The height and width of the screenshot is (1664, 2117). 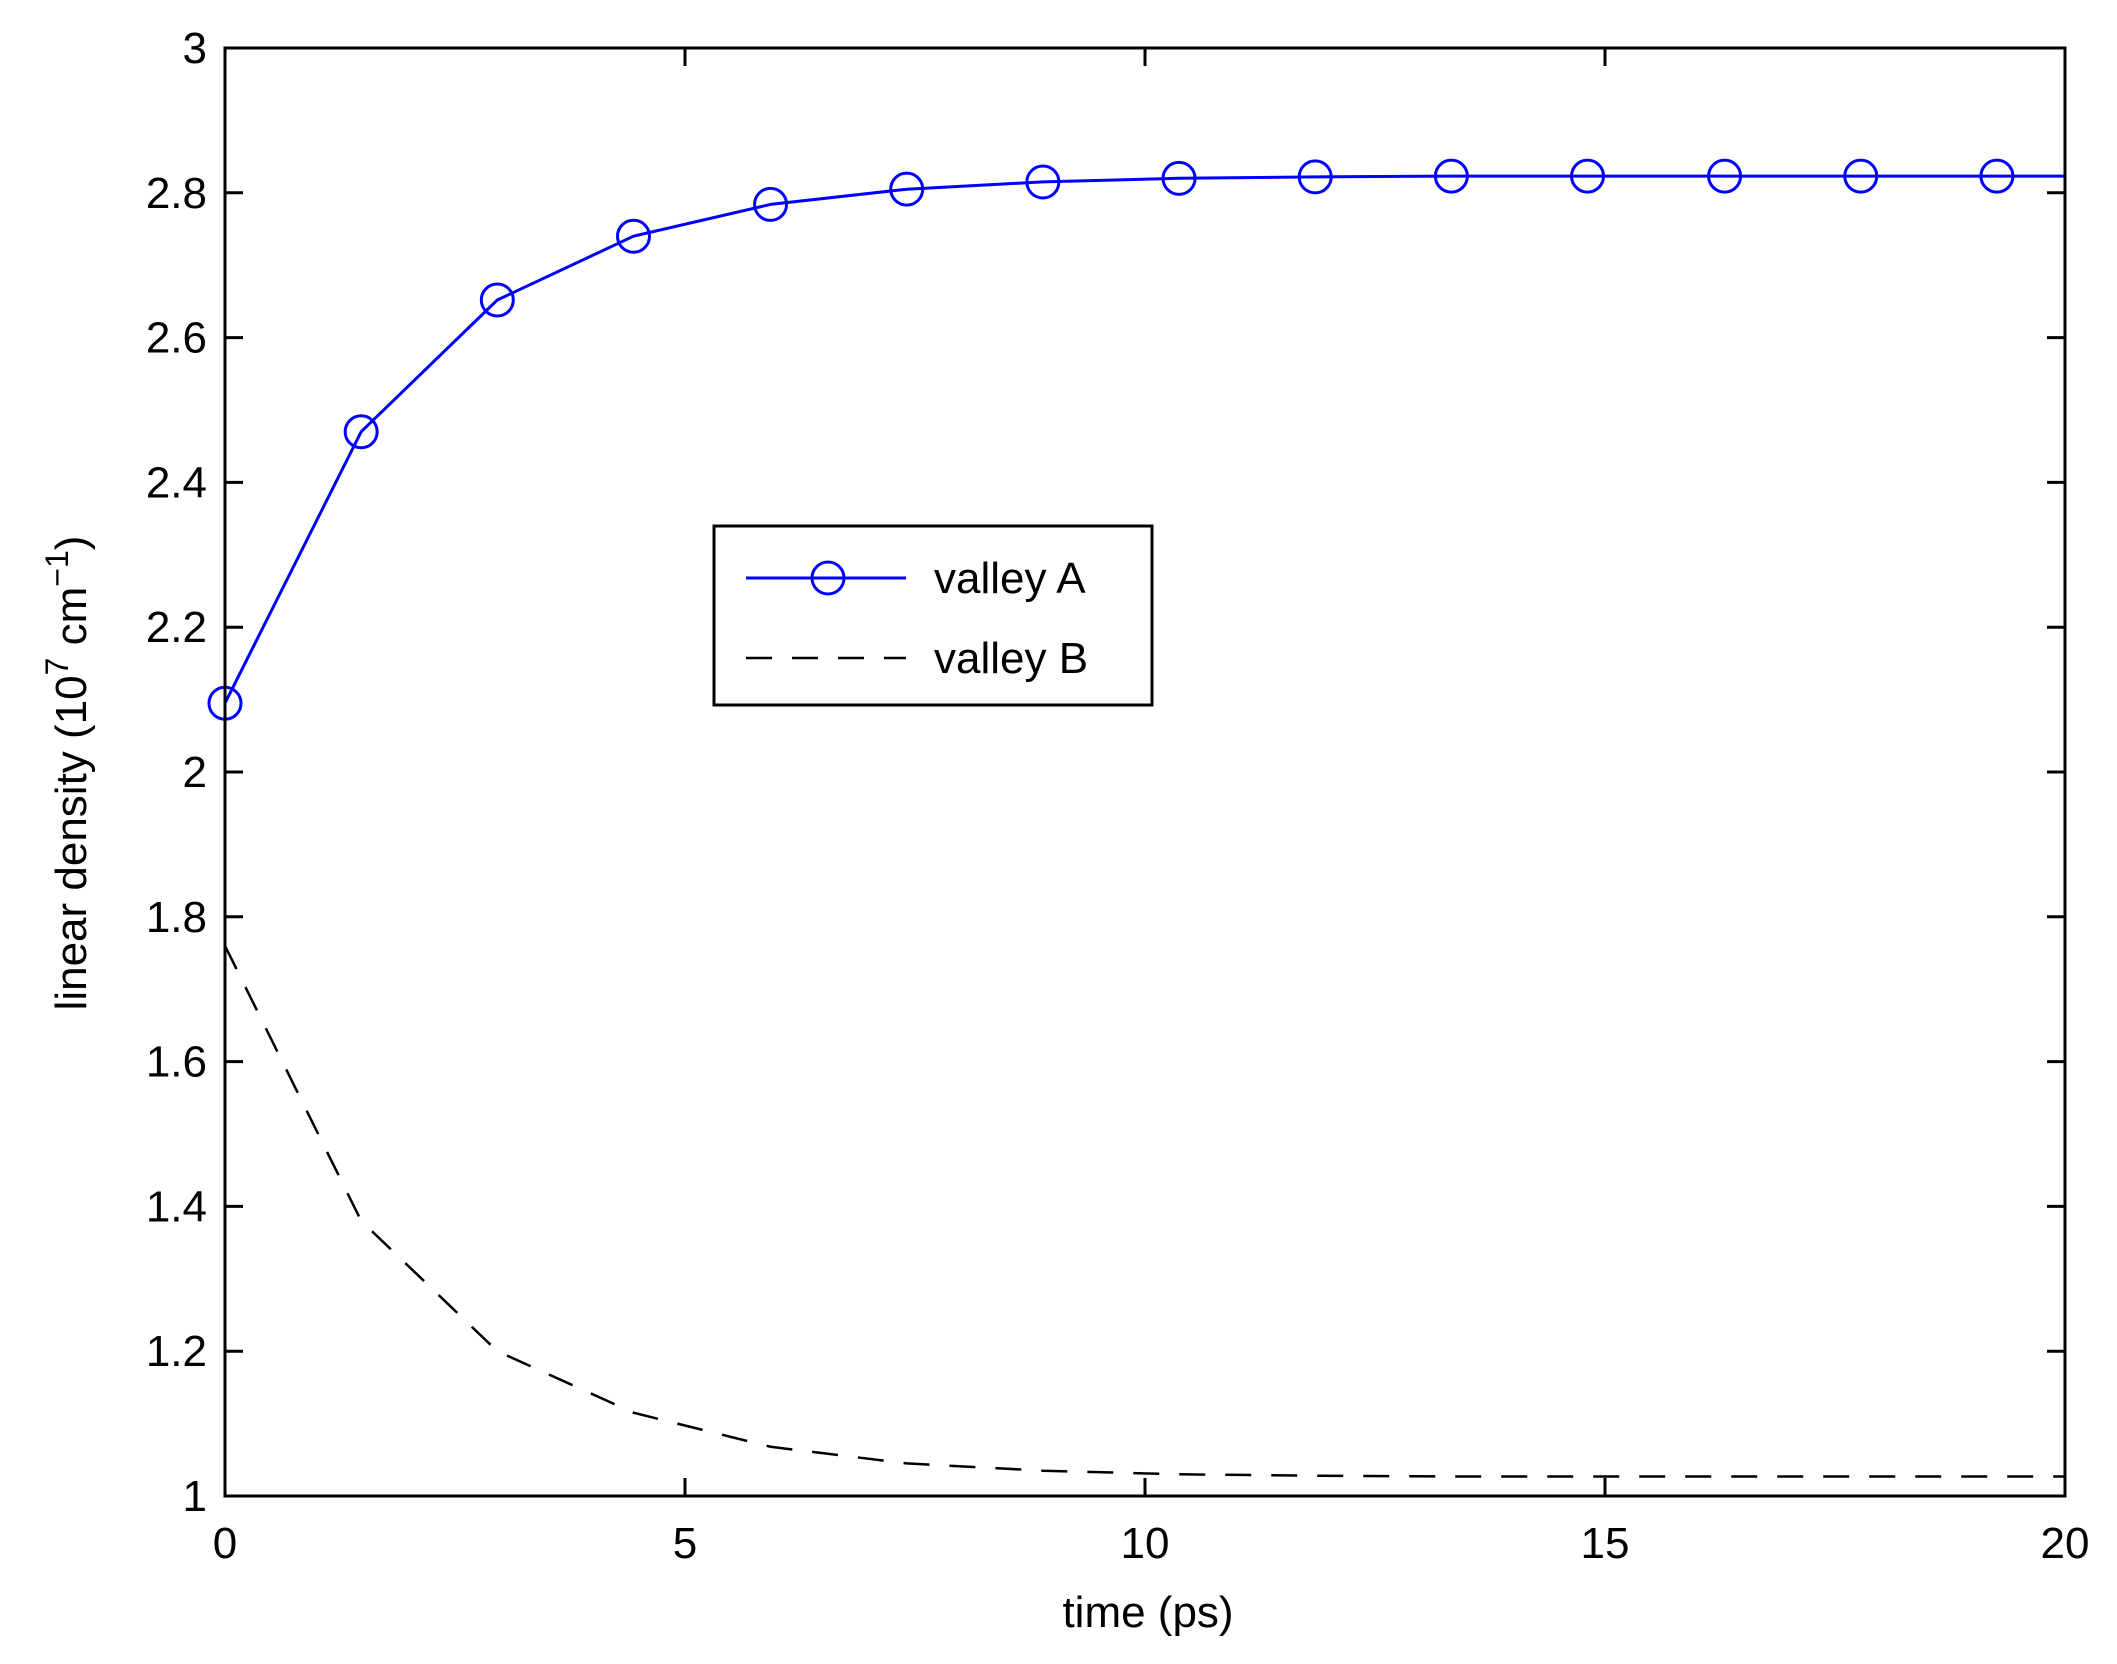 I want to click on y-tick-label: 2.8, so click(x=176, y=193).